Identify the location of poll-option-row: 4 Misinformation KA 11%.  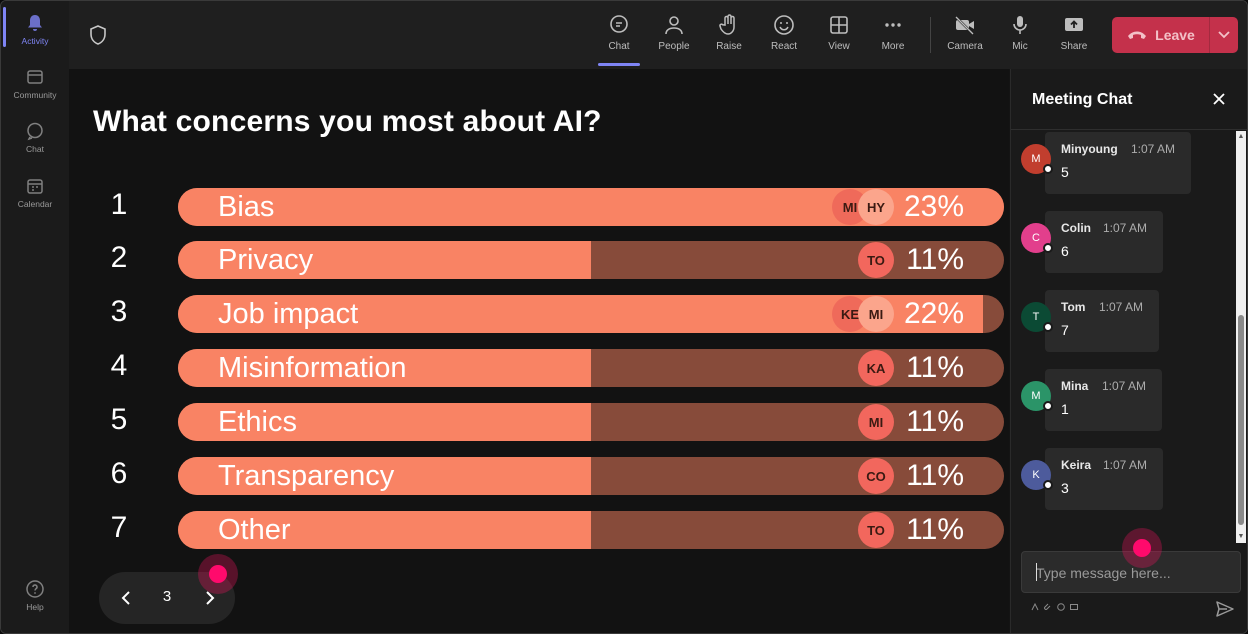
(539, 367).